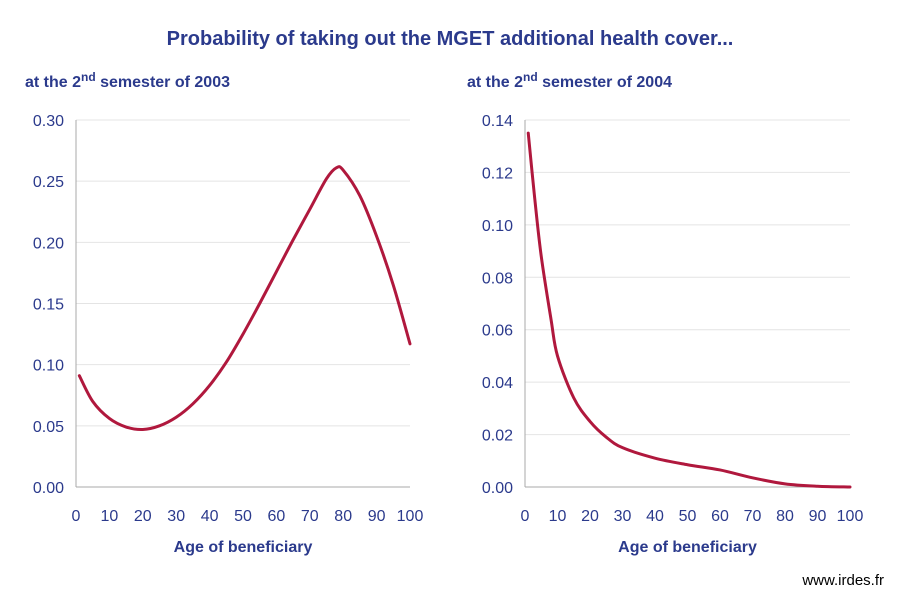  What do you see at coordinates (76, 516) in the screenshot?
I see `left-x-tick-label: 0` at bounding box center [76, 516].